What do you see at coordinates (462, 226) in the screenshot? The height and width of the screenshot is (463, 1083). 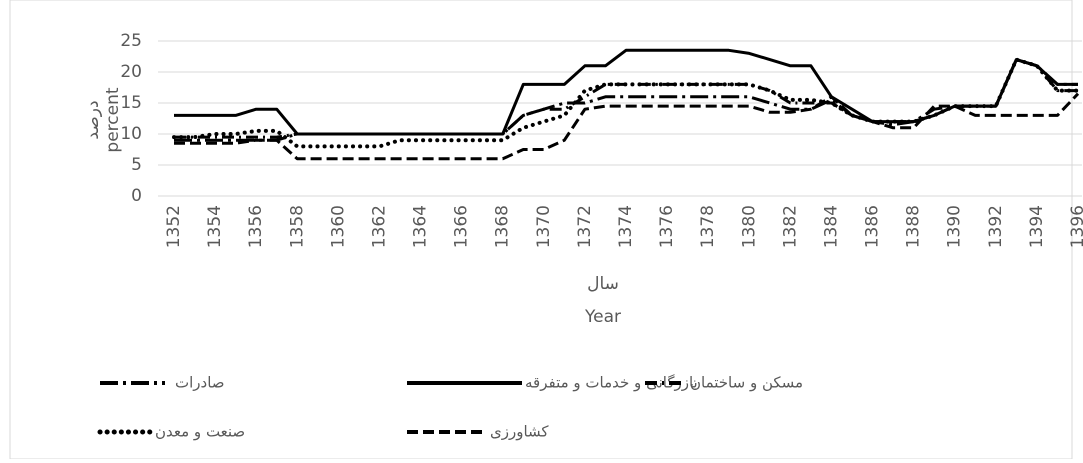 I see `x-tick-label: 1366` at bounding box center [462, 226].